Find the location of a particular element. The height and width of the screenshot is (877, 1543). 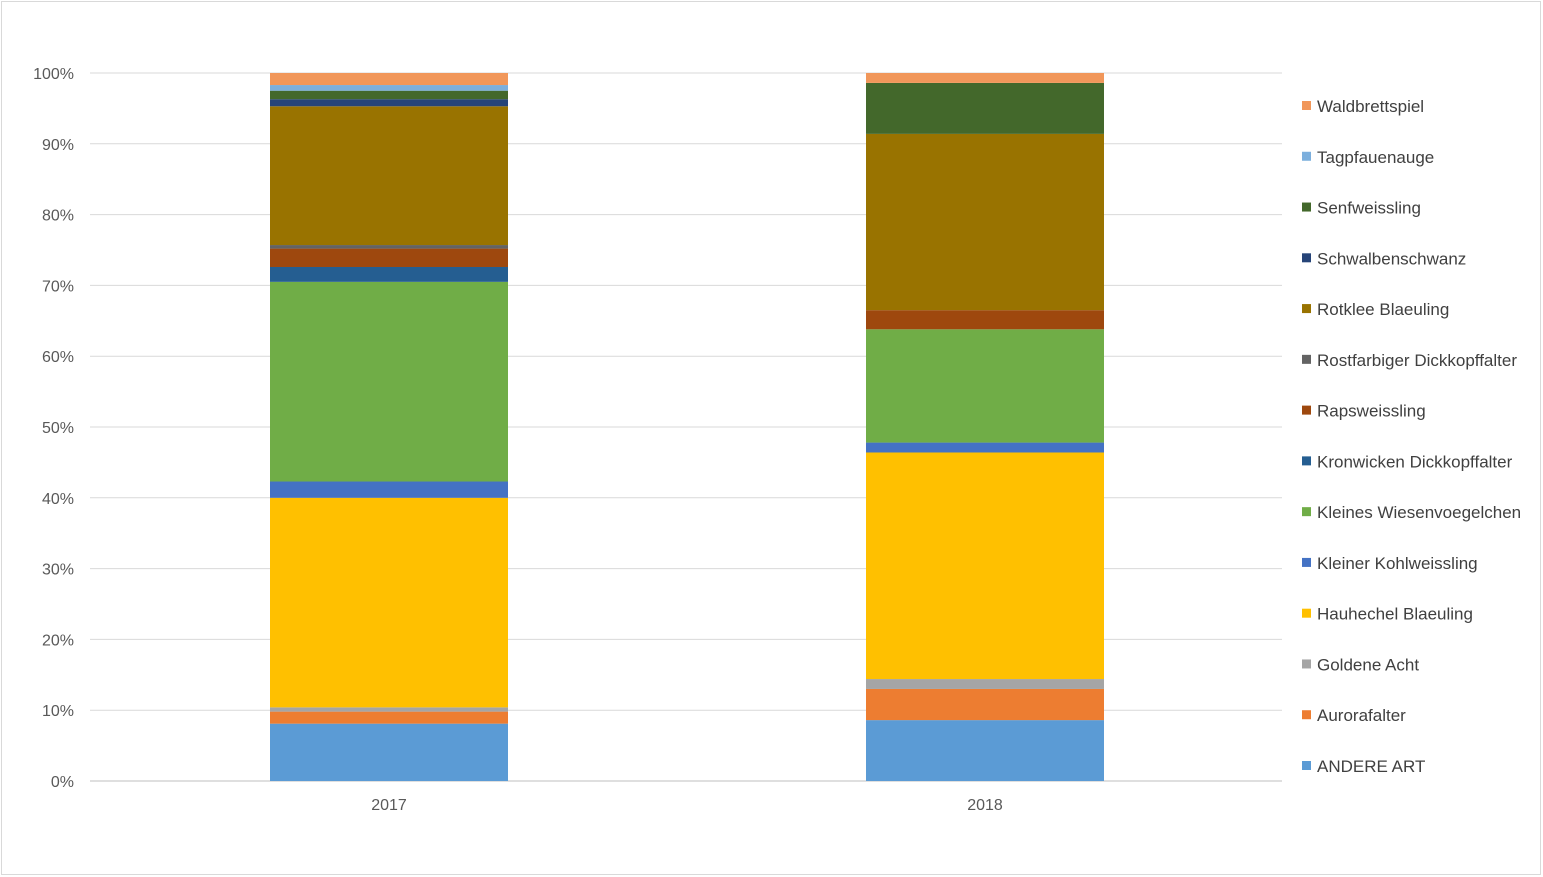

legend-item: Schwalbenschwanz is located at coordinates (1384, 258).